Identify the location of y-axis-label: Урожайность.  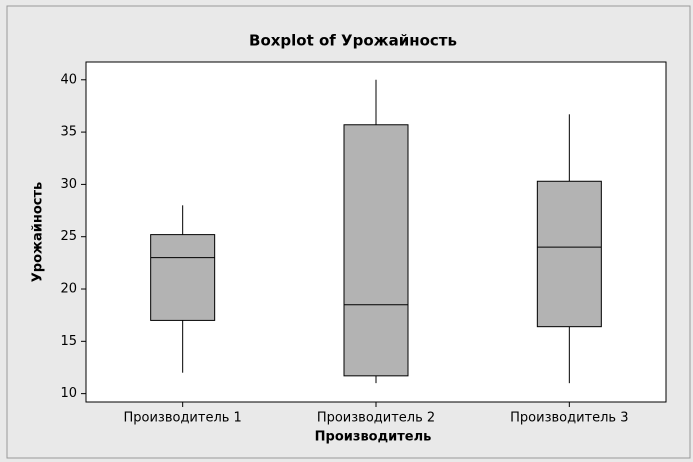
(38, 232).